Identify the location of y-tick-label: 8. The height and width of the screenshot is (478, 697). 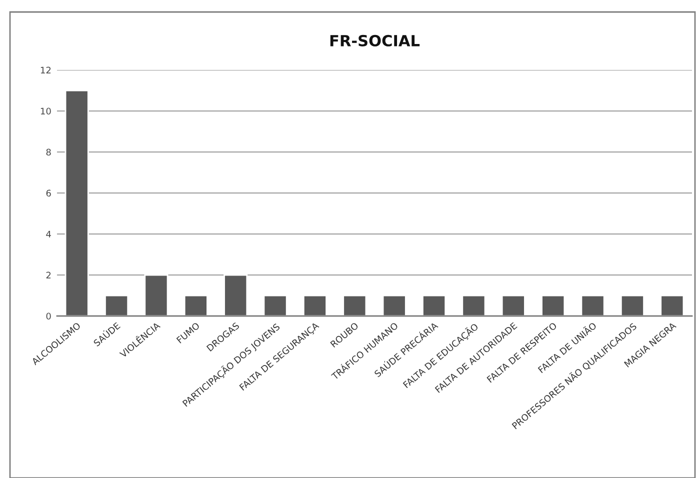
(48, 152).